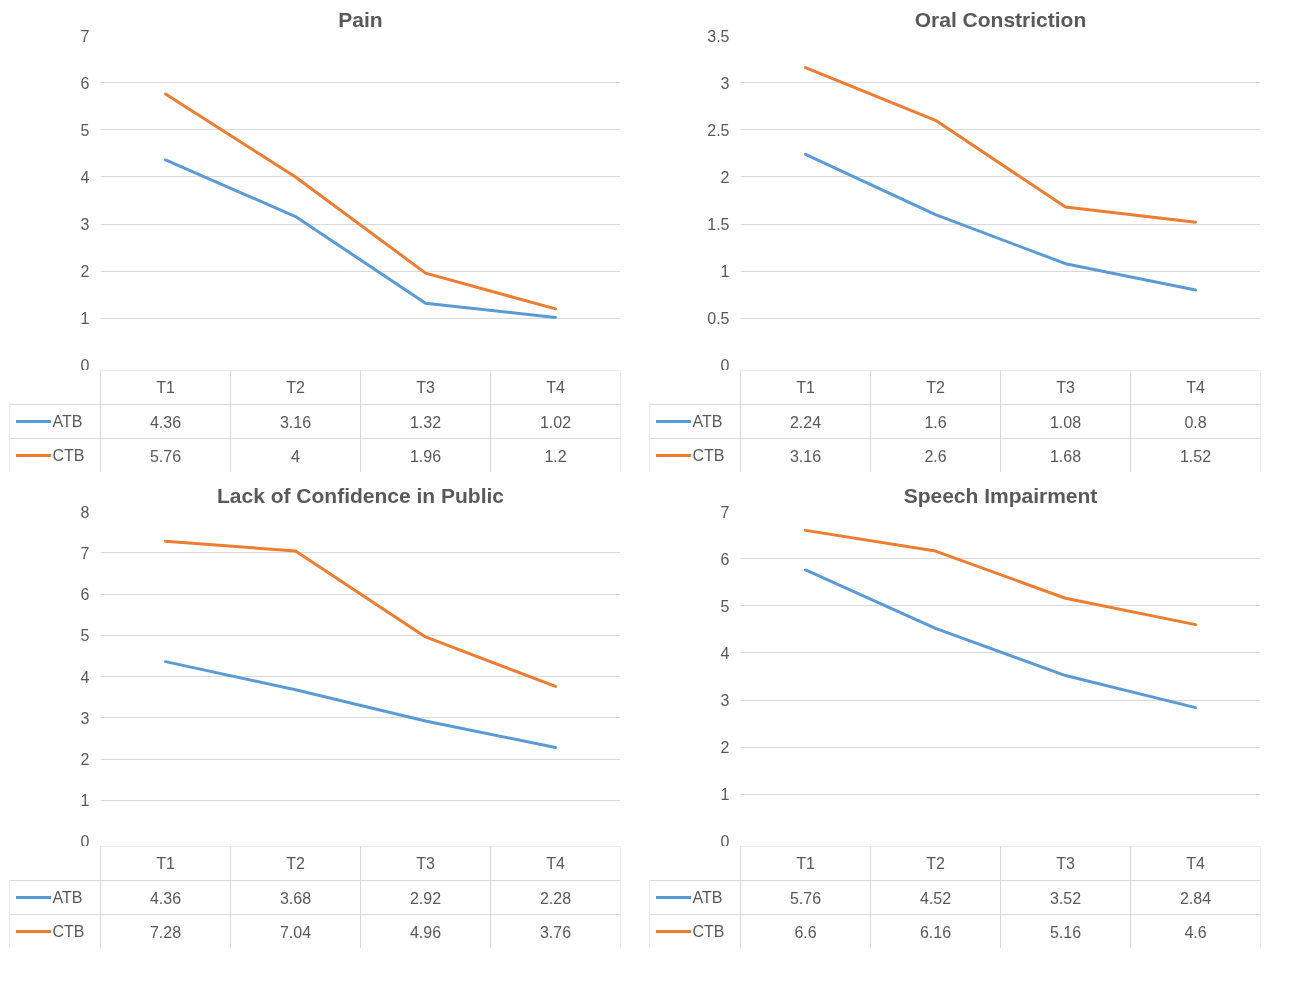 This screenshot has width=1304, height=988. I want to click on data-label: 1.52, so click(1195, 456).